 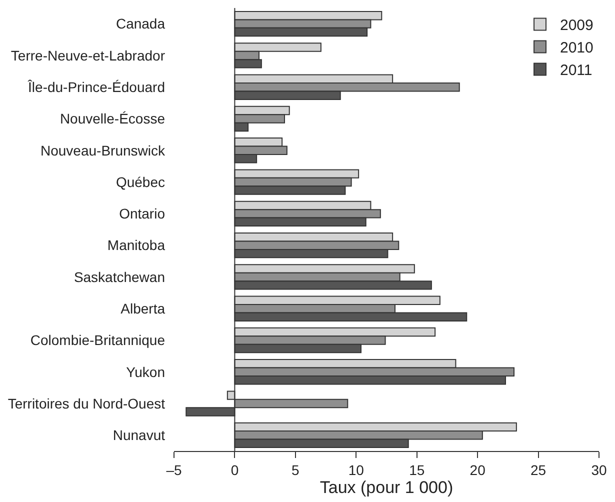 What do you see at coordinates (88, 55) in the screenshot?
I see `y-tick-label: Terre-Neuve-et-Labrador` at bounding box center [88, 55].